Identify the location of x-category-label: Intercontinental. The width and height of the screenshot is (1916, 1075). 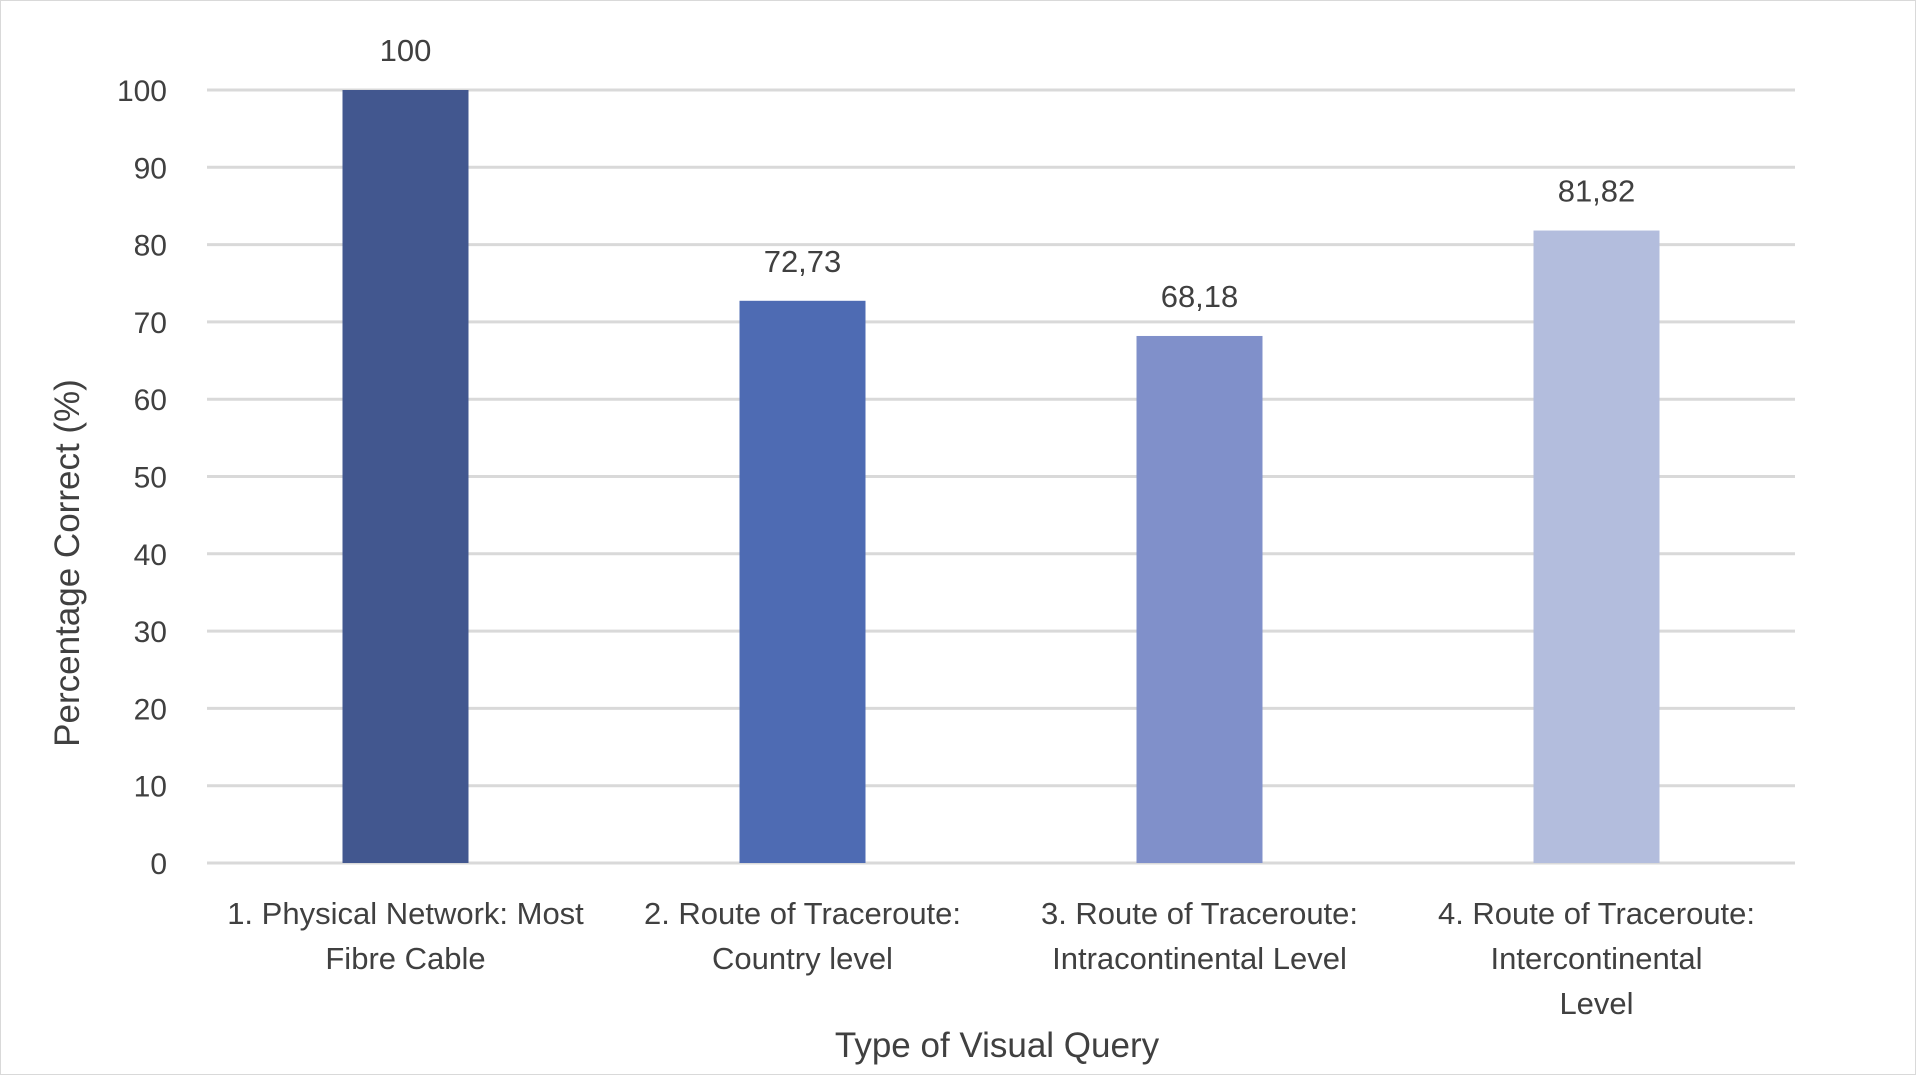
(1597, 958).